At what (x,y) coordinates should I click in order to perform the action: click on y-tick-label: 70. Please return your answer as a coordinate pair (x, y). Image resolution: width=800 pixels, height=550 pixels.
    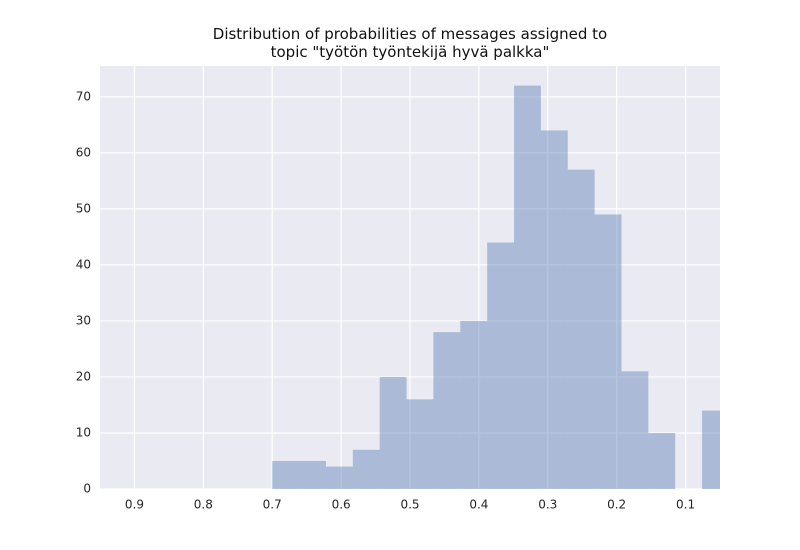
    Looking at the image, I should click on (83, 96).